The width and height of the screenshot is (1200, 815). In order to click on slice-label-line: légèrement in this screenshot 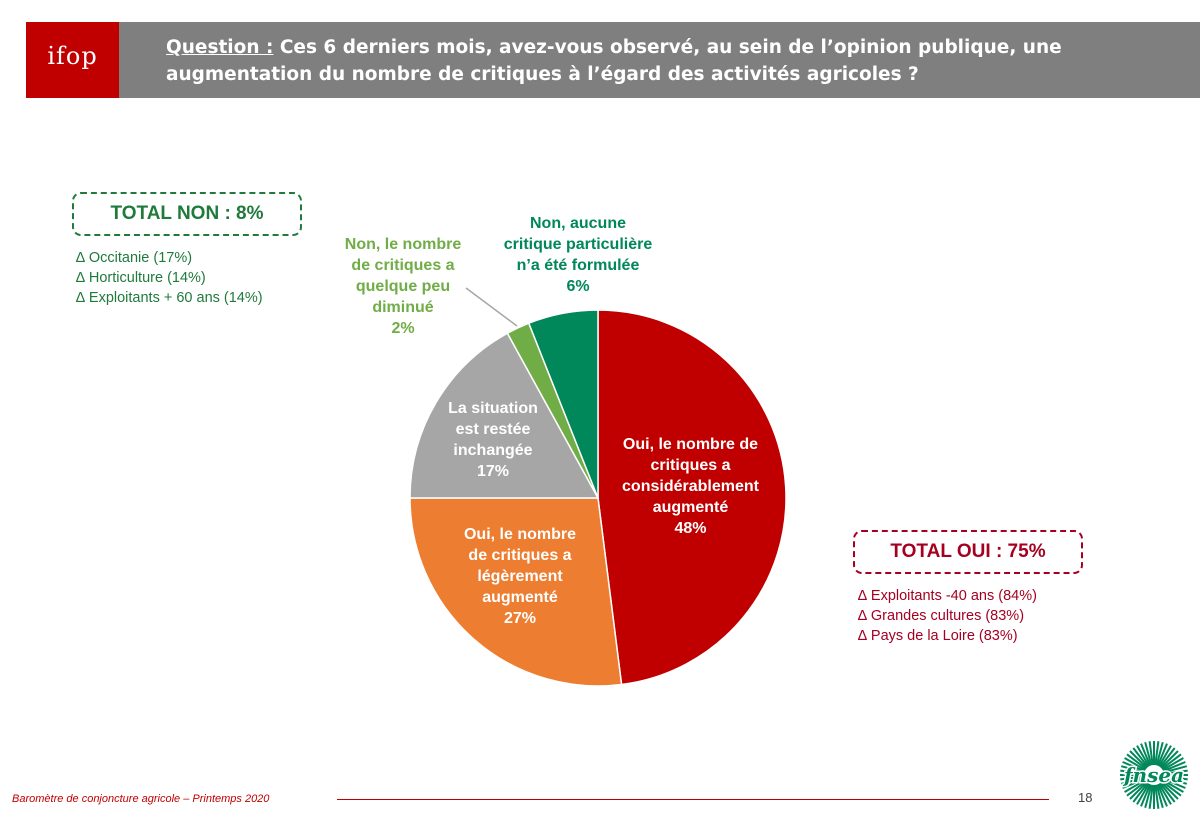, I will do `click(520, 576)`.